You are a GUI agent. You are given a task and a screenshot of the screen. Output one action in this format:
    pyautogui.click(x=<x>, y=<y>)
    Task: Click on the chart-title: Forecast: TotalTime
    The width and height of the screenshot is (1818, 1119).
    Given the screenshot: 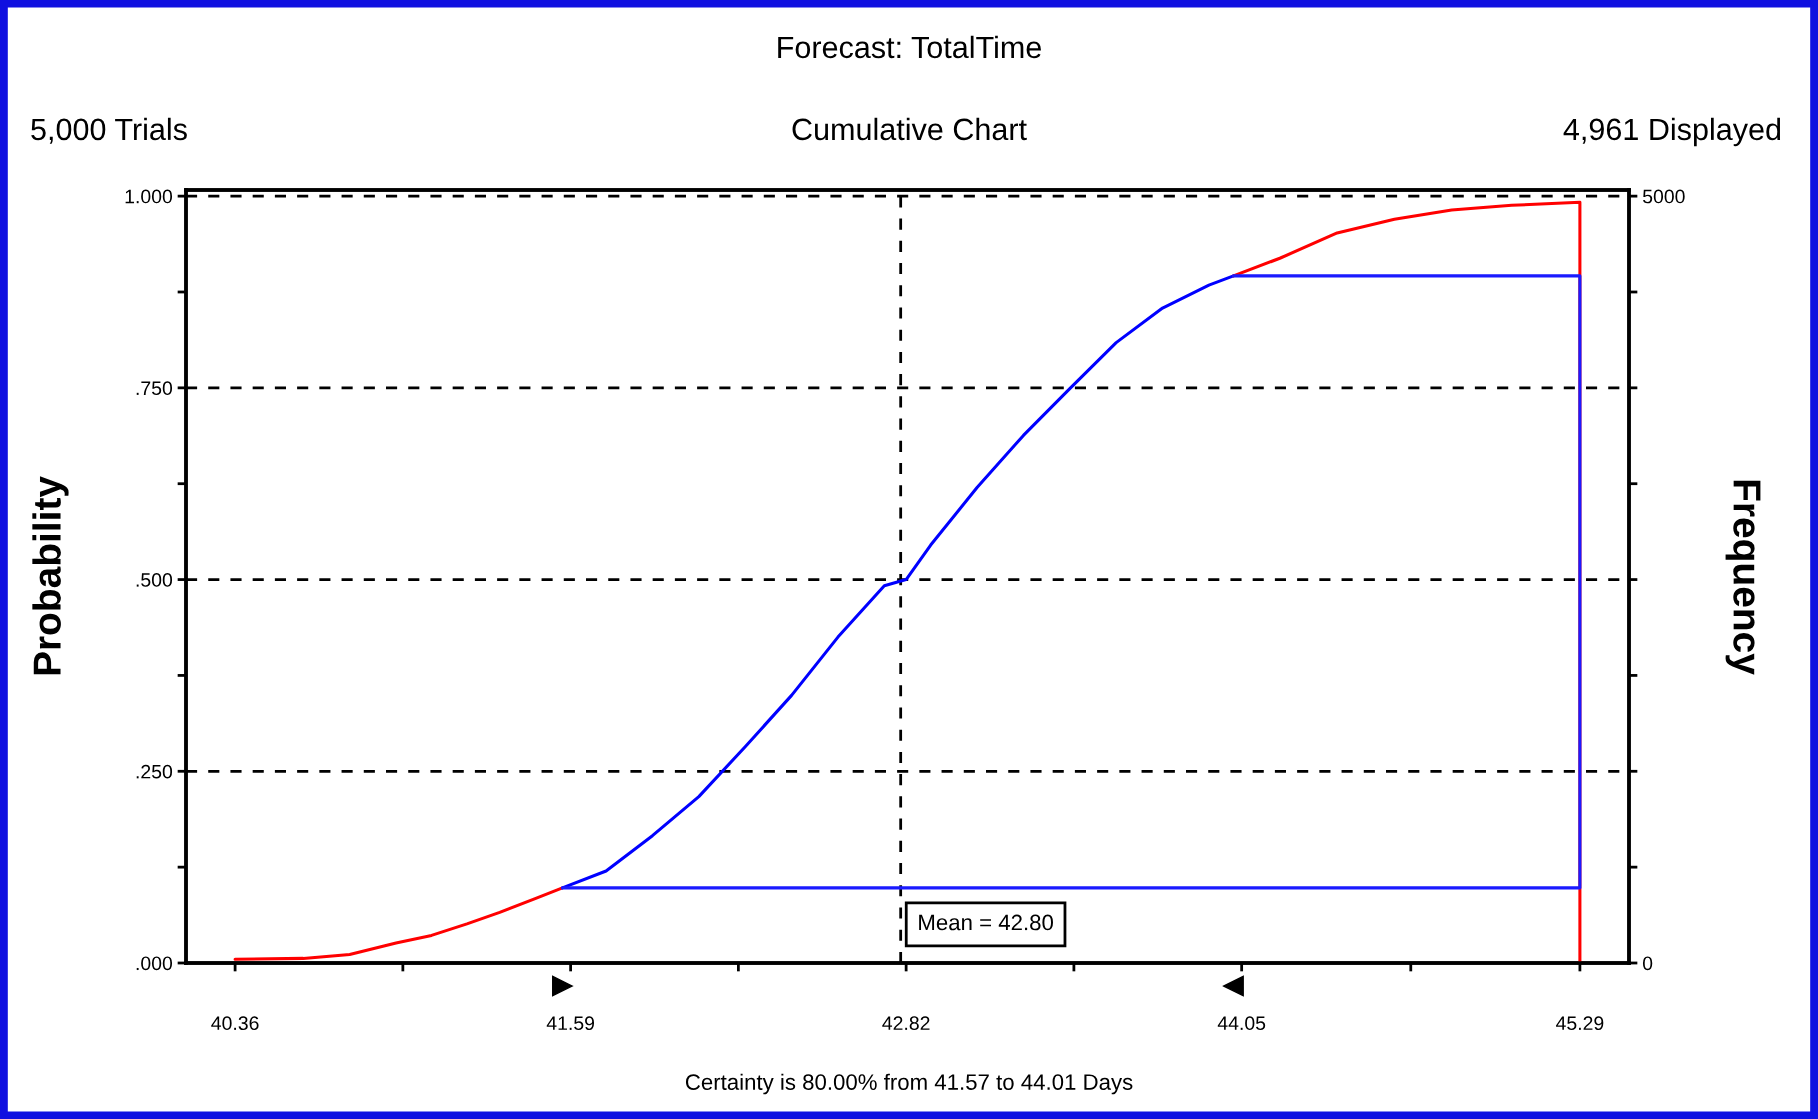 What is the action you would take?
    pyautogui.click(x=909, y=47)
    